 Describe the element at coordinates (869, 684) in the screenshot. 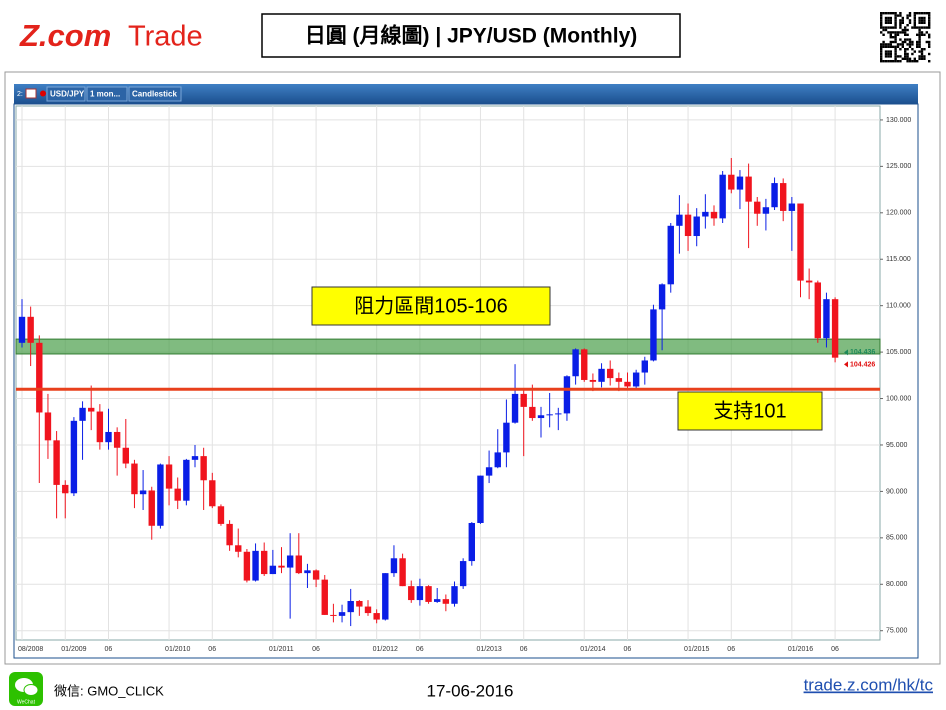

I see `link: trade.z.com/hk/tc` at that location.